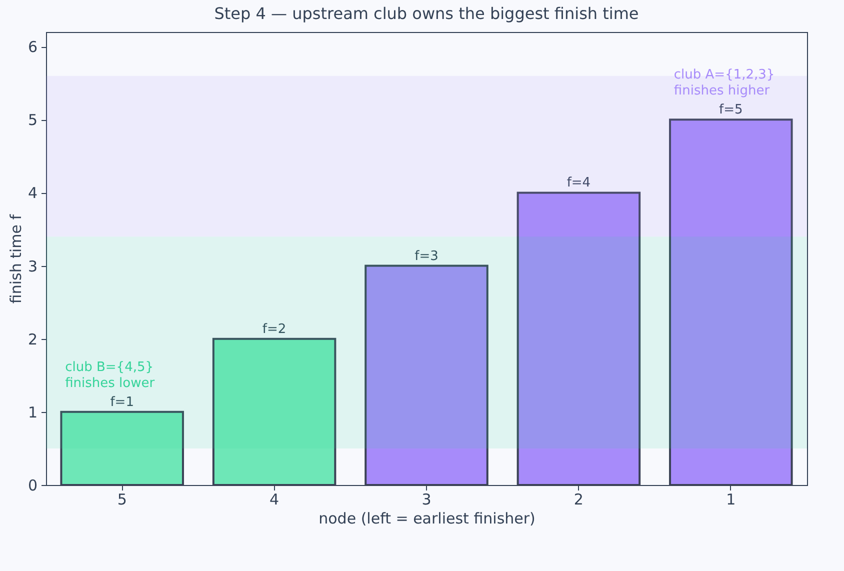 This screenshot has height=571, width=844. Describe the element at coordinates (427, 499) in the screenshot. I see `x-tick-label: 3` at that location.